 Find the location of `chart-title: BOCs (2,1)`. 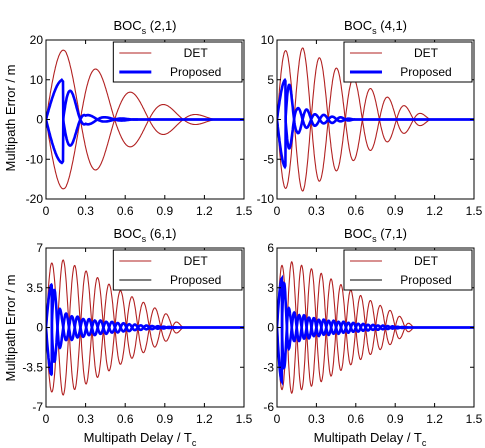

chart-title: BOCs (2,1) is located at coordinates (144, 27).